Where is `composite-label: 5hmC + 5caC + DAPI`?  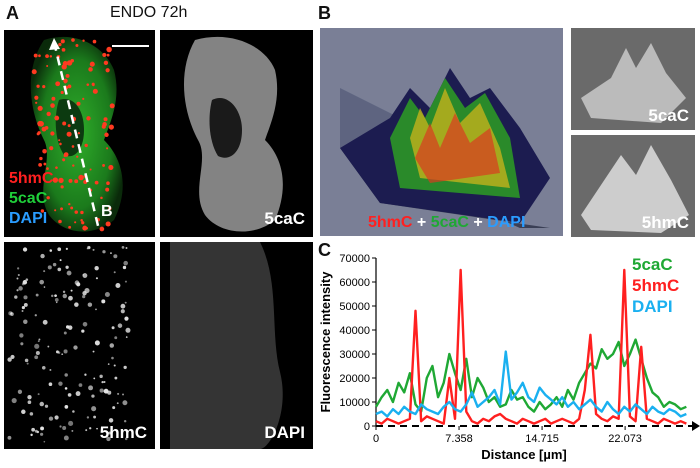 composite-label: 5hmC + 5caC + DAPI is located at coordinates (446, 223).